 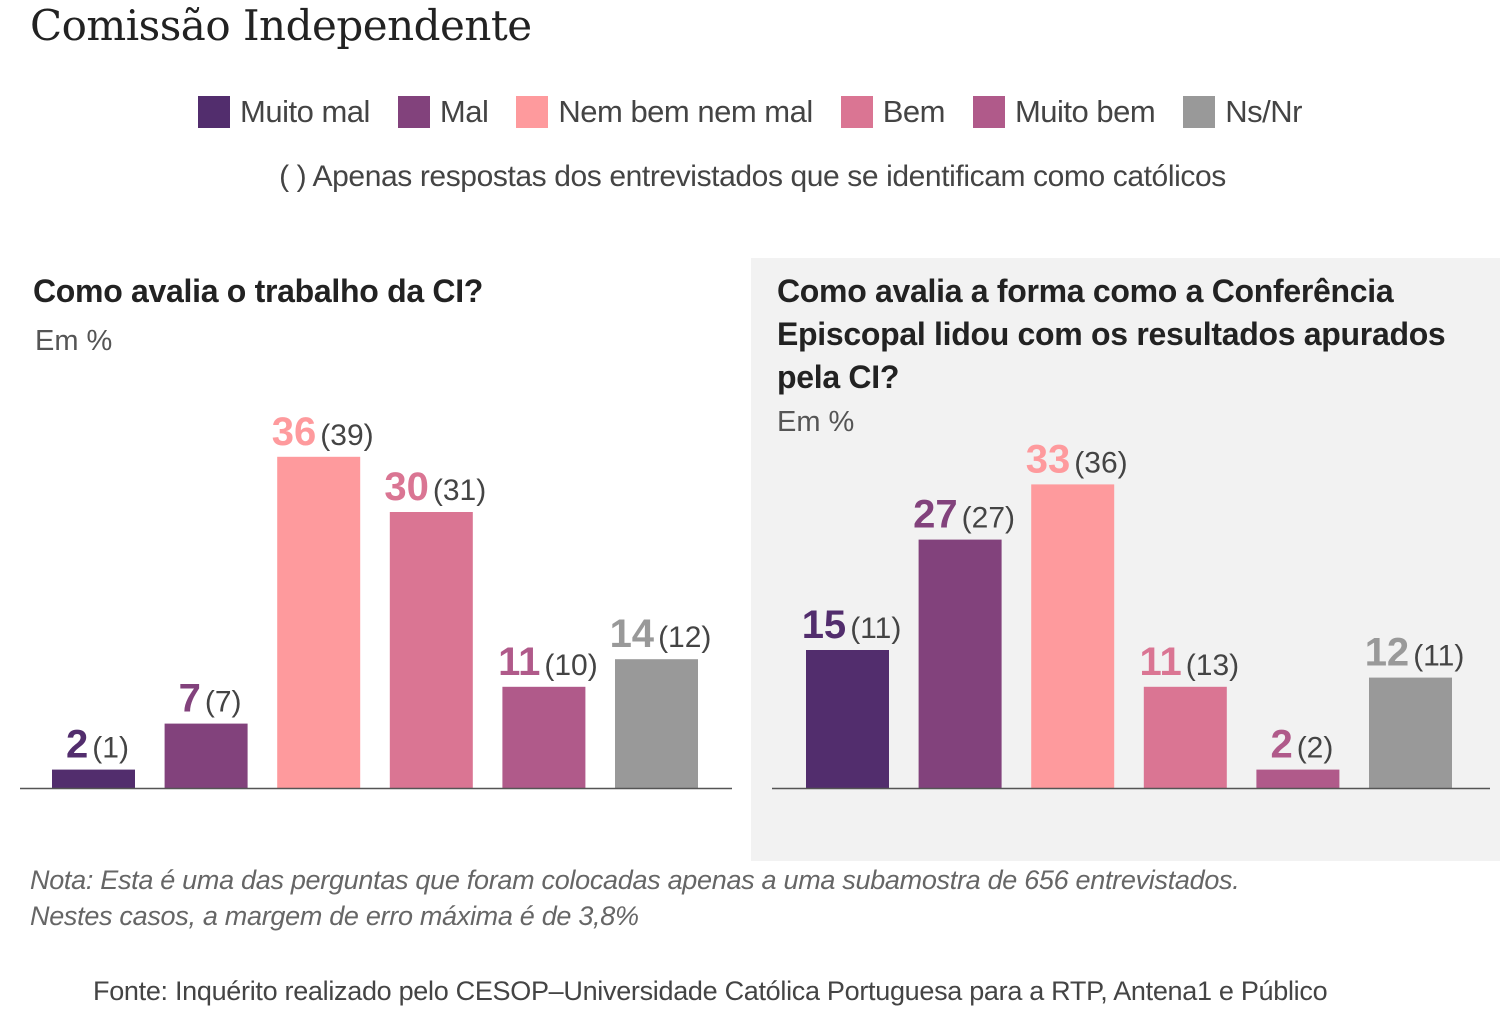 What do you see at coordinates (1263, 111) in the screenshot?
I see `legend-label: Ns/Nr` at bounding box center [1263, 111].